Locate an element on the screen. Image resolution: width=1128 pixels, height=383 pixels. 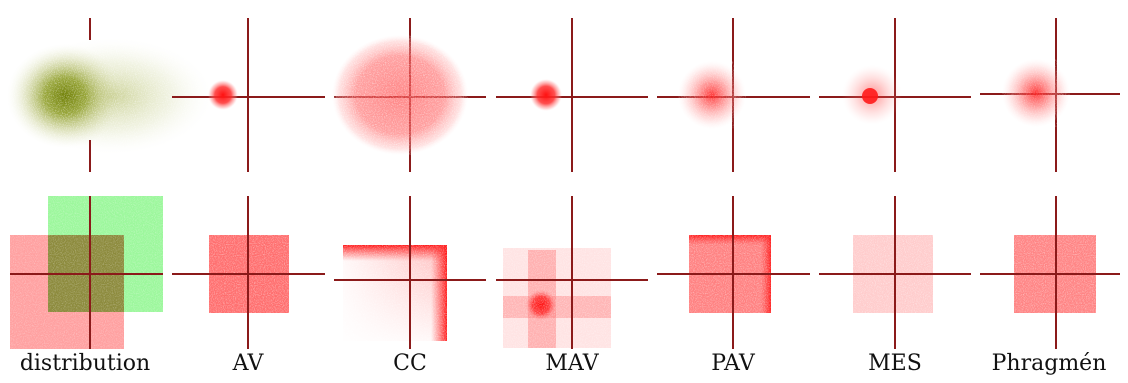
panel-av-top is located at coordinates (248, 95).